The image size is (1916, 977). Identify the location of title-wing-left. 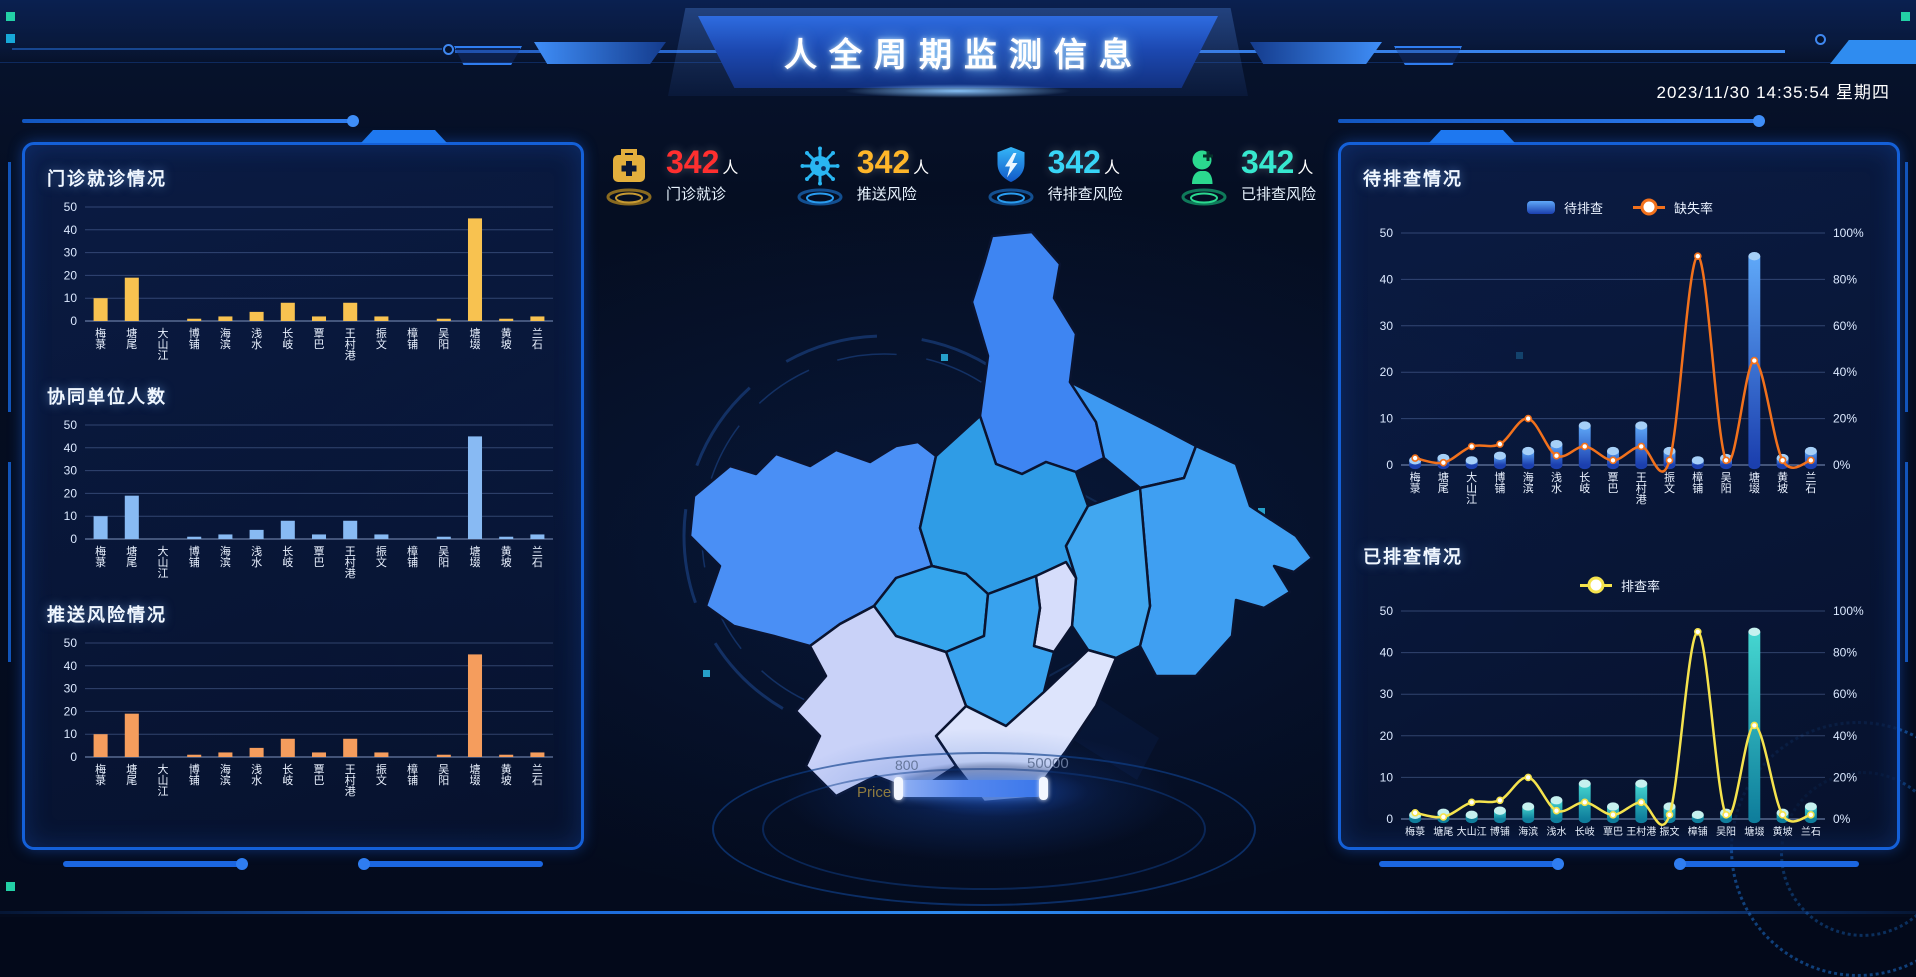
(600, 53).